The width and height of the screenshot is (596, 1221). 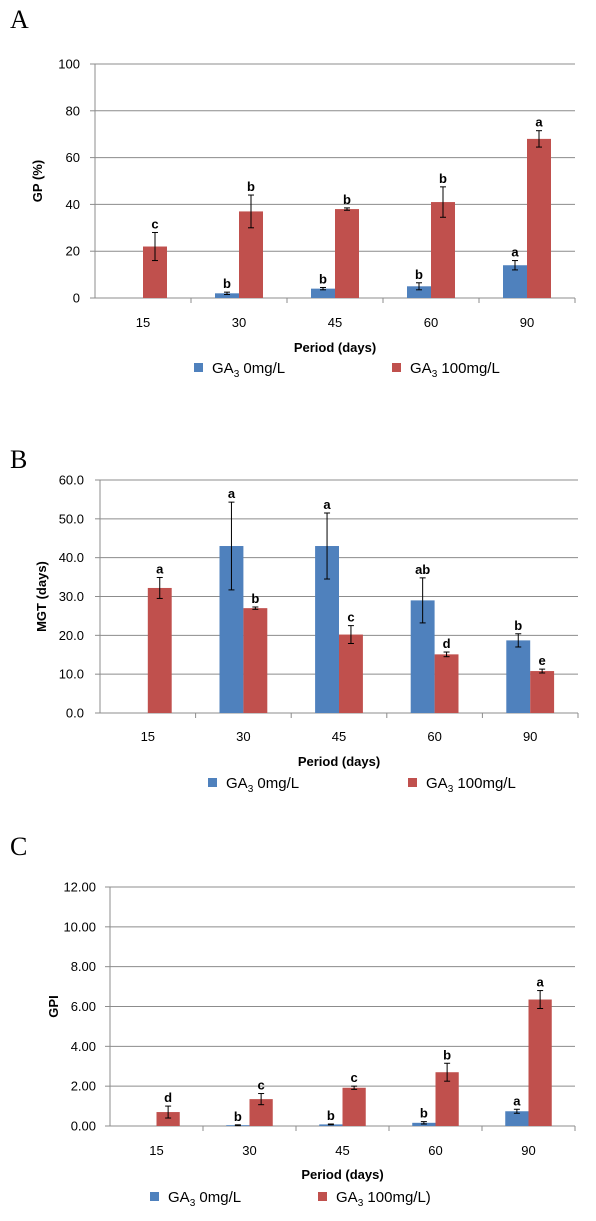 What do you see at coordinates (71, 557) in the screenshot?
I see `y-tick-label: 40.0` at bounding box center [71, 557].